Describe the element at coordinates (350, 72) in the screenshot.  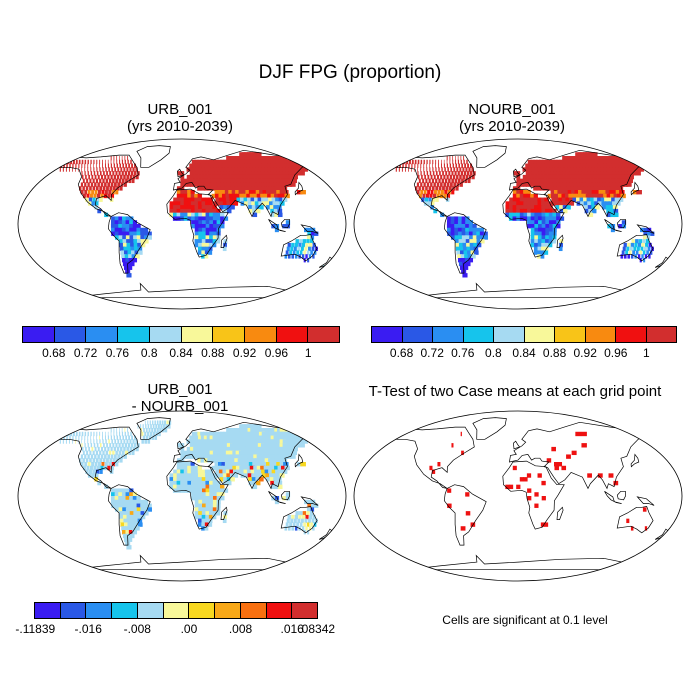
I see `figure-title: DJF FPG (proportion)` at that location.